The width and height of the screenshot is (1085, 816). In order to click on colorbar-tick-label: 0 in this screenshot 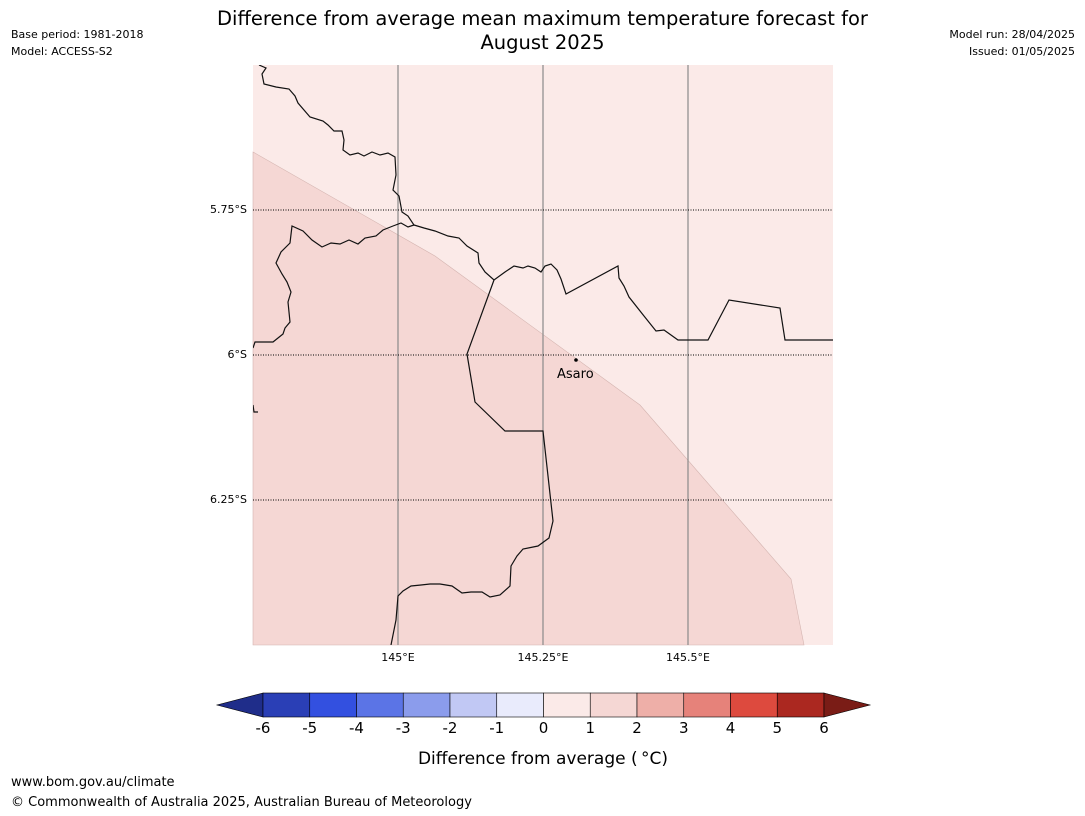, I will do `click(544, 728)`.